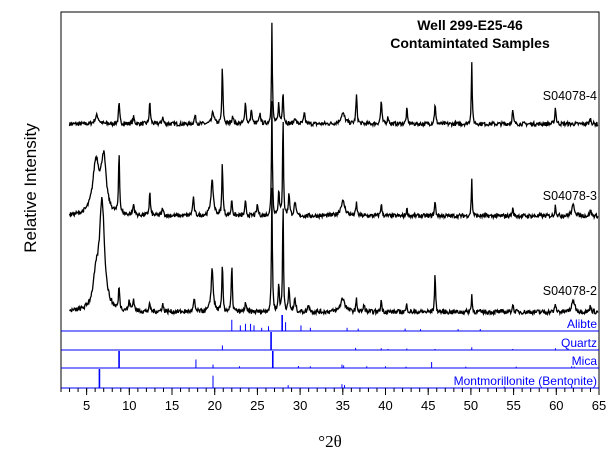 The image size is (609, 454). Describe the element at coordinates (30, 188) in the screenshot. I see `y-axis-label: Relative Intensity` at that location.